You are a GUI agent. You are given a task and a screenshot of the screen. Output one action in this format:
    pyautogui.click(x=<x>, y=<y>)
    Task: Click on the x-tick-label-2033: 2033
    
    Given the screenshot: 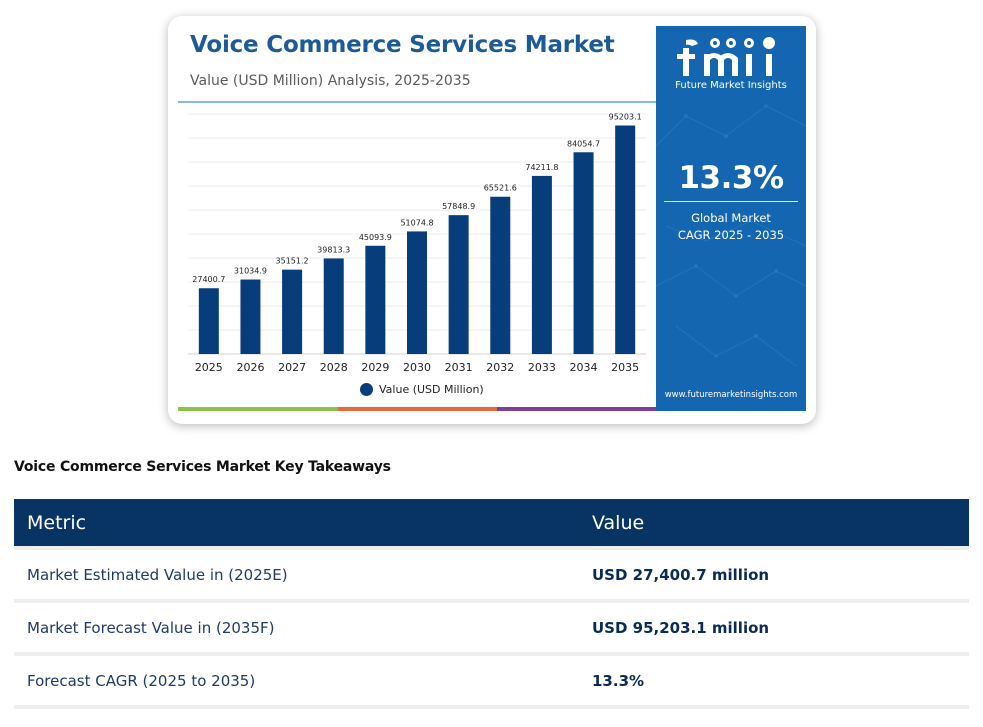 What is the action you would take?
    pyautogui.click(x=542, y=367)
    